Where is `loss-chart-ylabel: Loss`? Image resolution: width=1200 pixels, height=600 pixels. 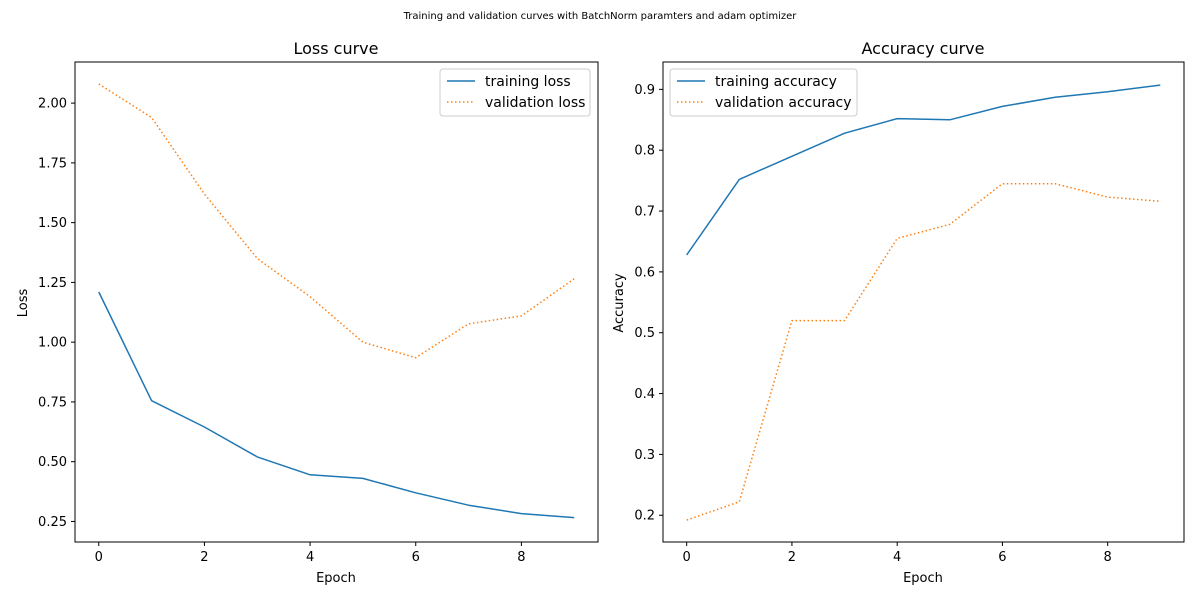
loss-chart-ylabel: Loss is located at coordinates (23, 303).